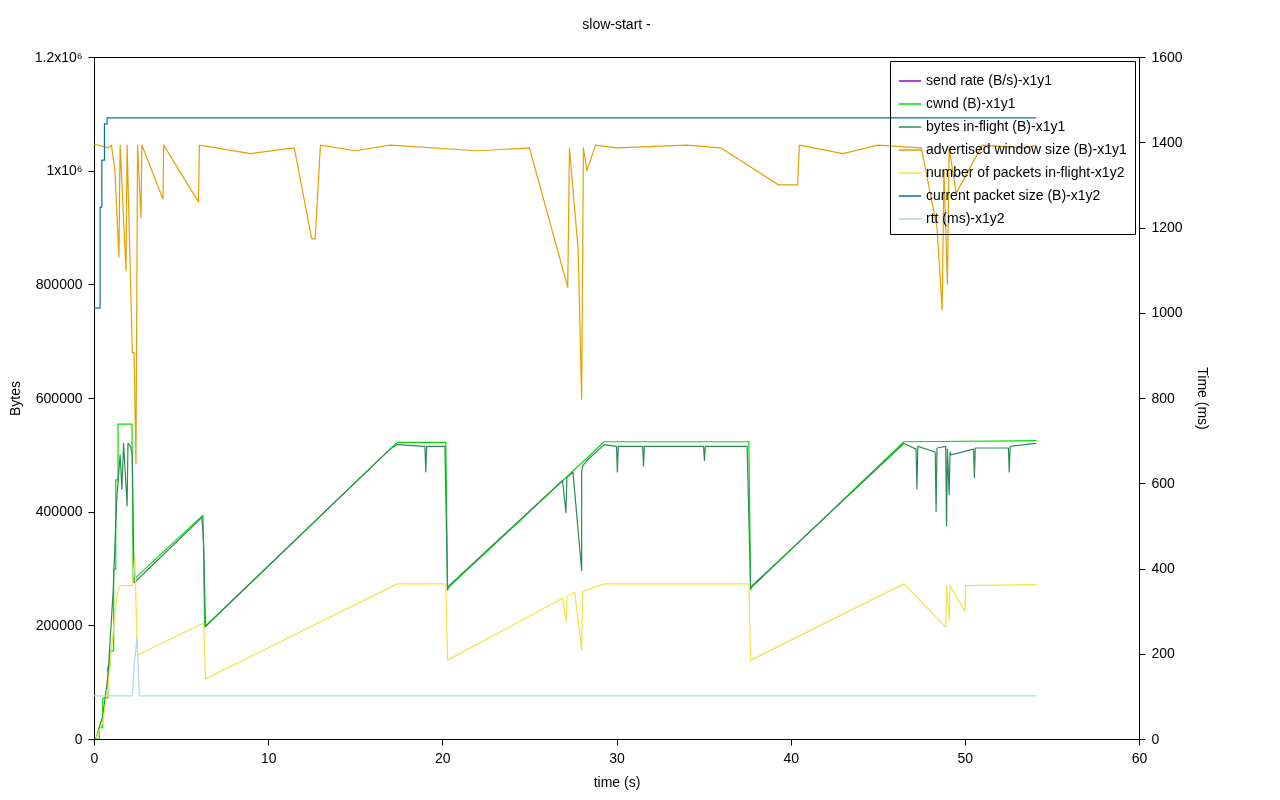 This screenshot has width=1280, height=800. Describe the element at coordinates (443, 757) in the screenshot. I see `x-tick-label: 20` at that location.